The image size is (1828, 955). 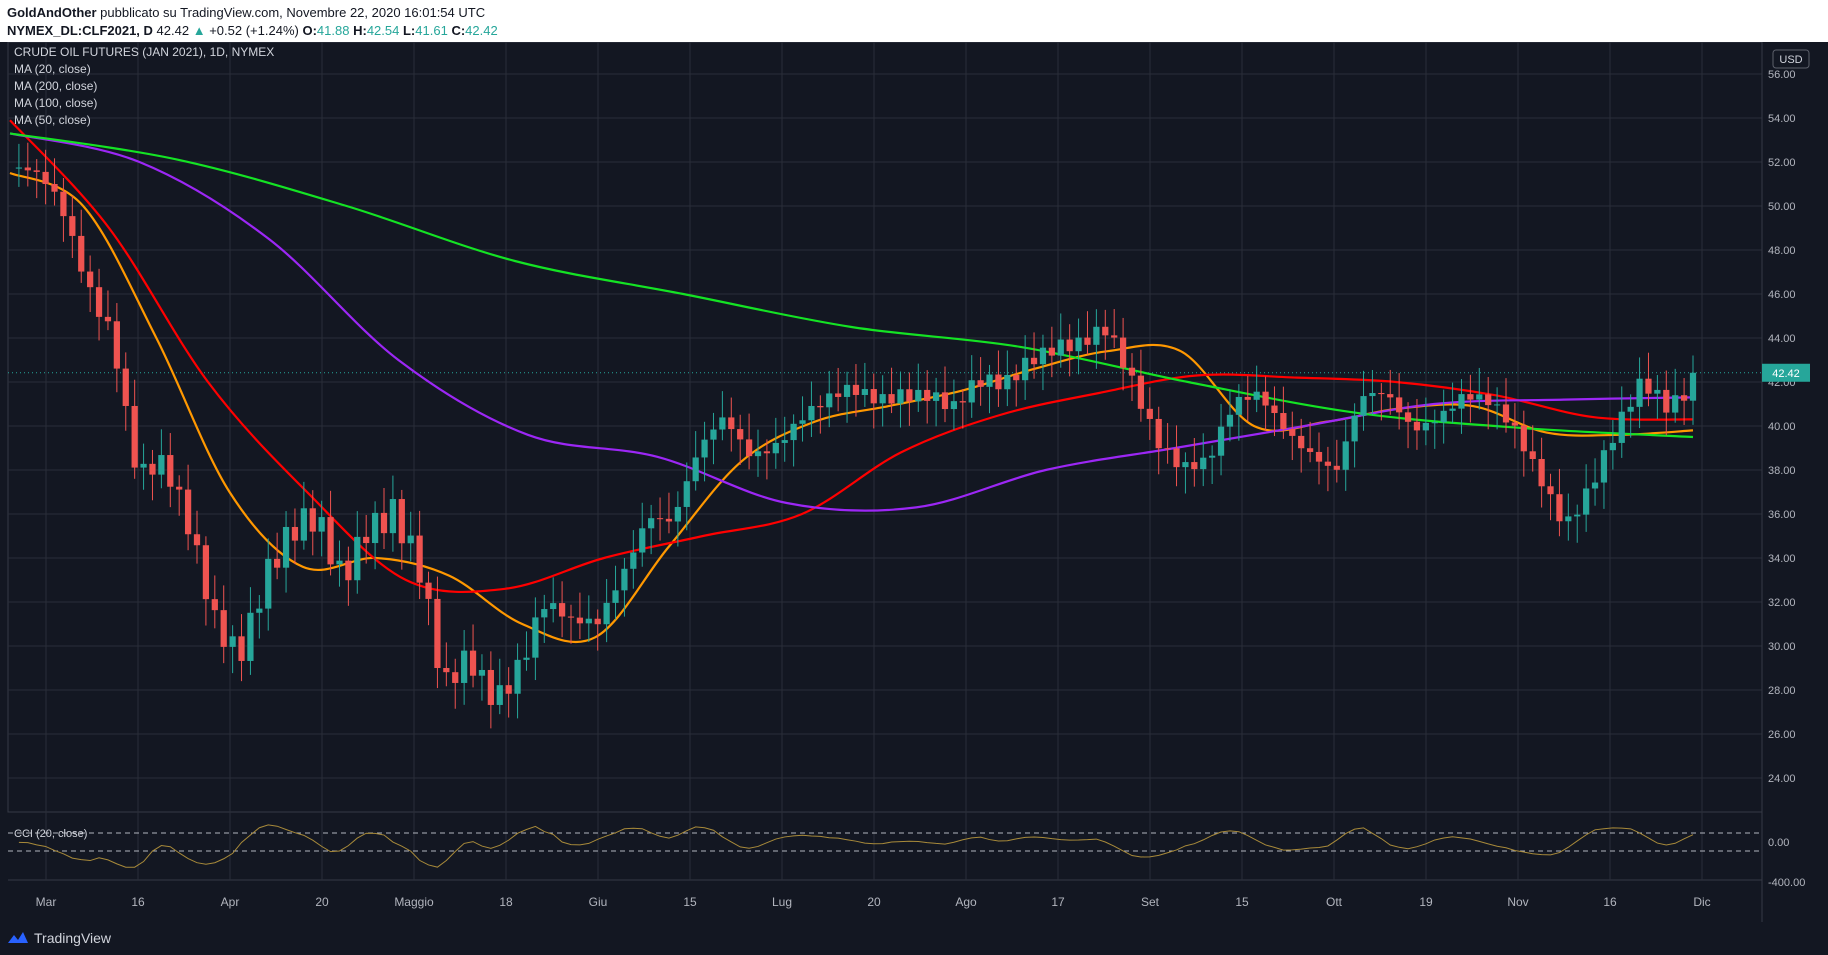 I want to click on cci-tick-label: 0.00, so click(x=1778, y=843).